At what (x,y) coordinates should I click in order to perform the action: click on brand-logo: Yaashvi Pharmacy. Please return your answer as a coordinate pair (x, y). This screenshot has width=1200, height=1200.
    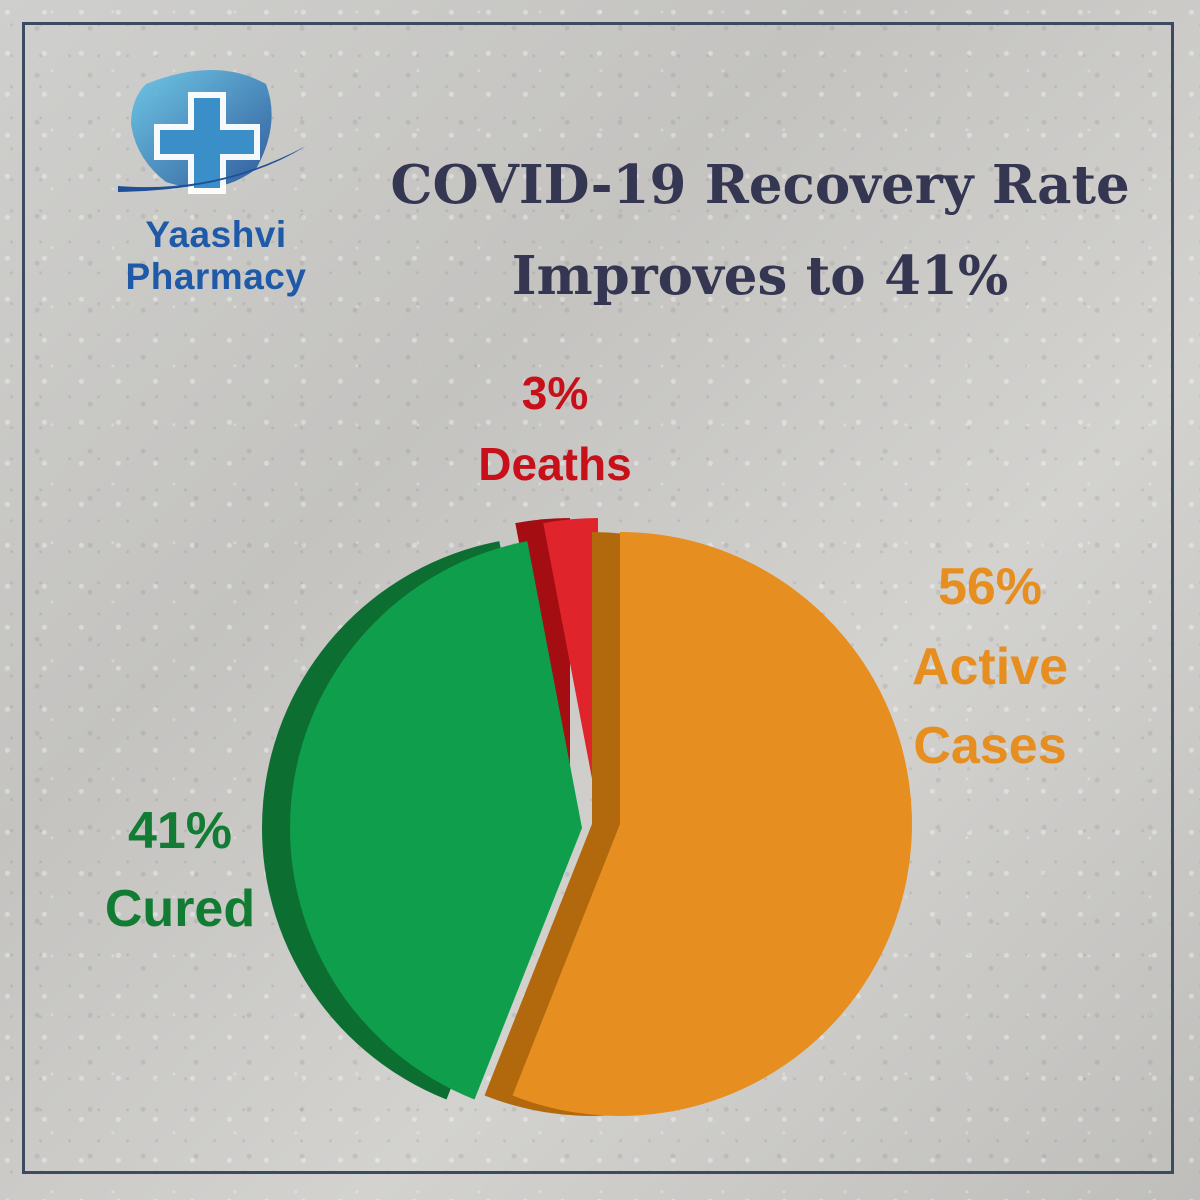
    Looking at the image, I should click on (216, 180).